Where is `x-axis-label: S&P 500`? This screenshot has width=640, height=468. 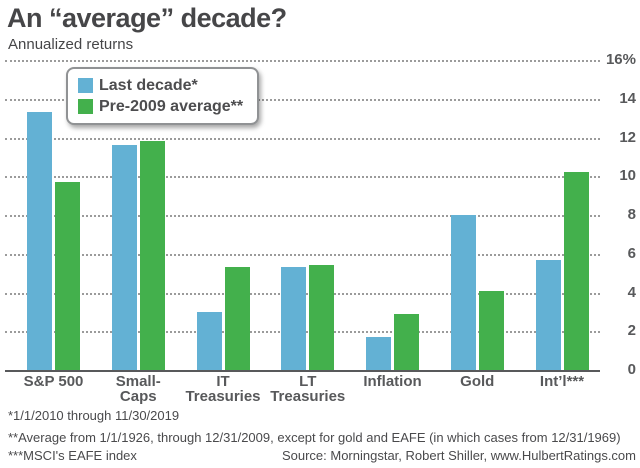
x-axis-label: S&P 500 is located at coordinates (53, 381).